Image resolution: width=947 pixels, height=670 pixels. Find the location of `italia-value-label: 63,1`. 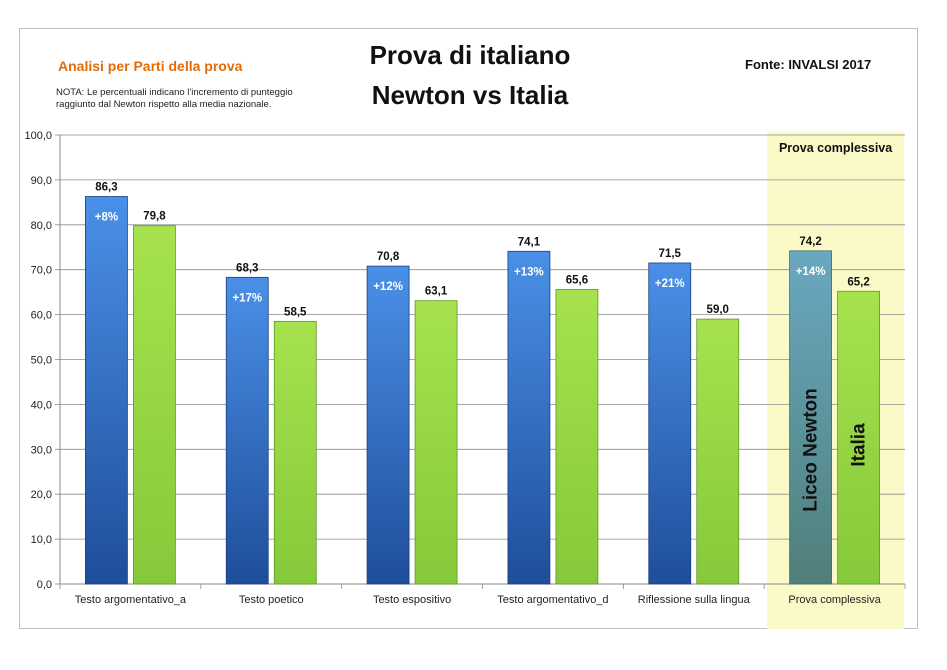

italia-value-label: 63,1 is located at coordinates (436, 292).